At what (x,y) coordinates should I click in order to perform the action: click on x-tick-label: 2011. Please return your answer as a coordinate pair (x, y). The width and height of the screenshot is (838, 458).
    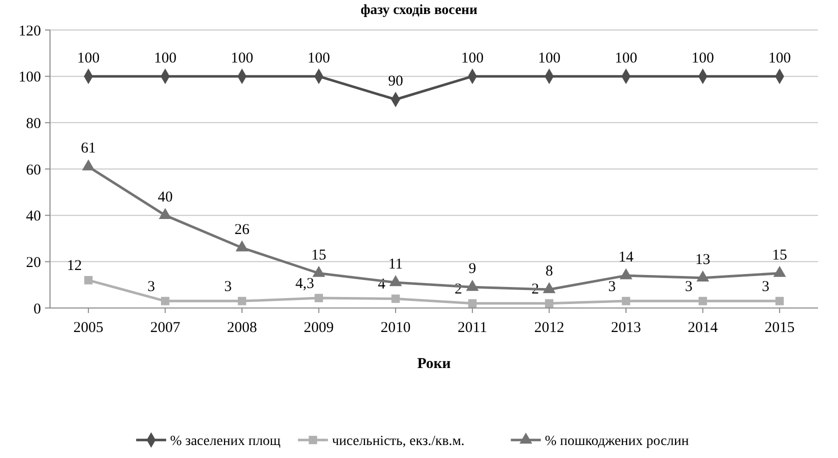
    Looking at the image, I should click on (473, 328).